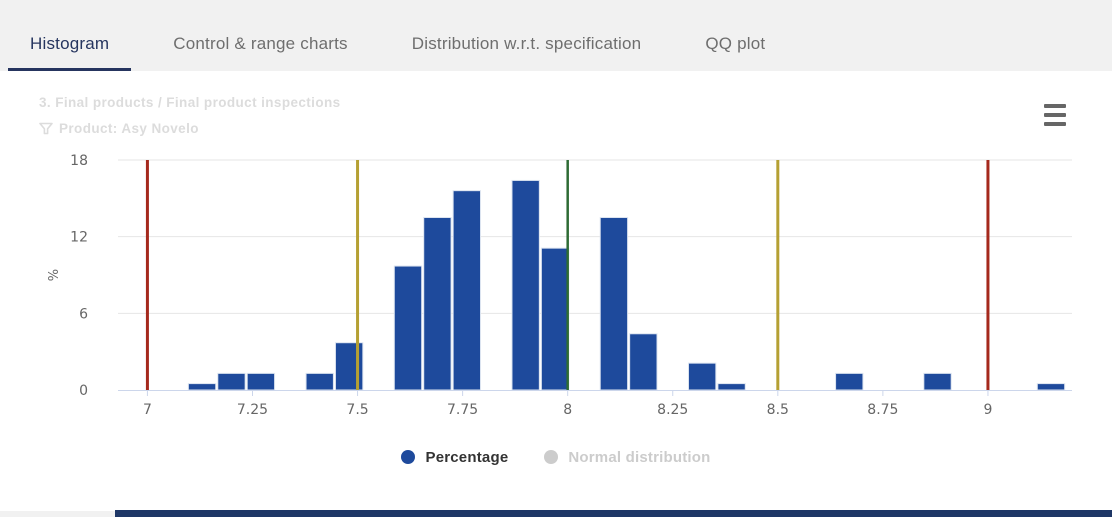  I want to click on y-axis-title: %, so click(54, 275).